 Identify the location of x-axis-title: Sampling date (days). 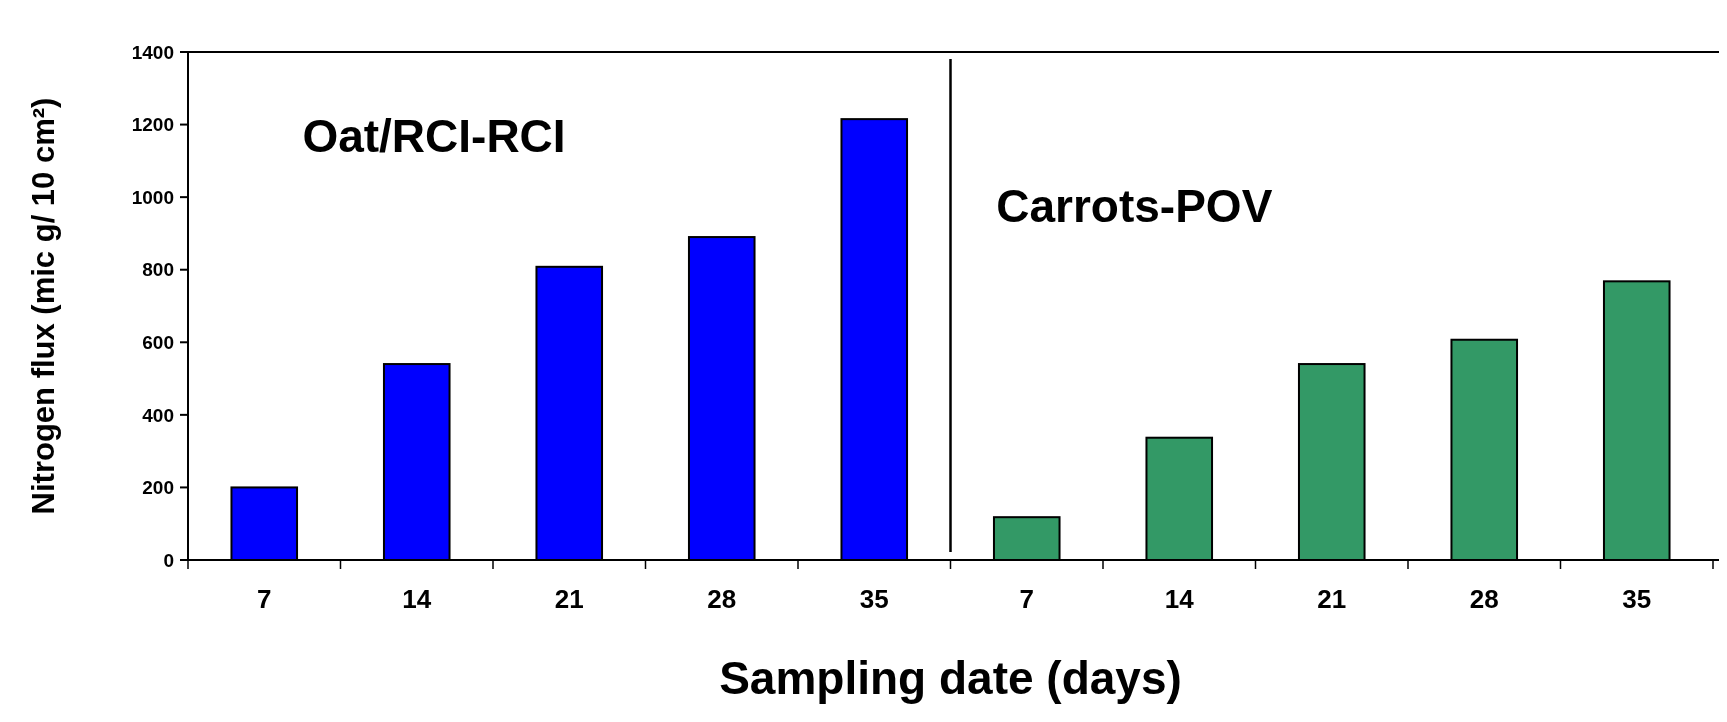
(950, 678).